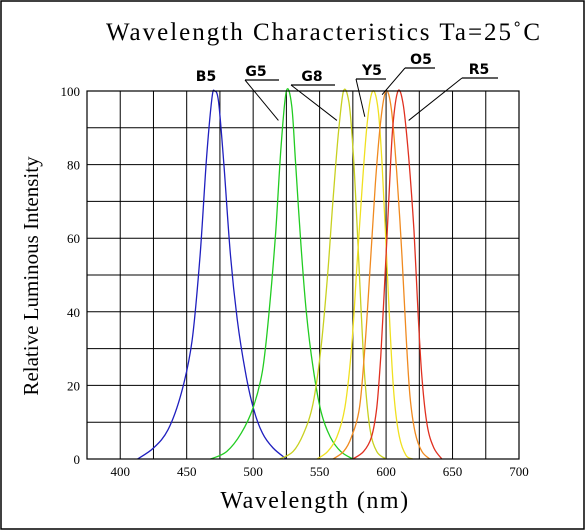  What do you see at coordinates (120, 471) in the screenshot?
I see `x-tick-label: 400` at bounding box center [120, 471].